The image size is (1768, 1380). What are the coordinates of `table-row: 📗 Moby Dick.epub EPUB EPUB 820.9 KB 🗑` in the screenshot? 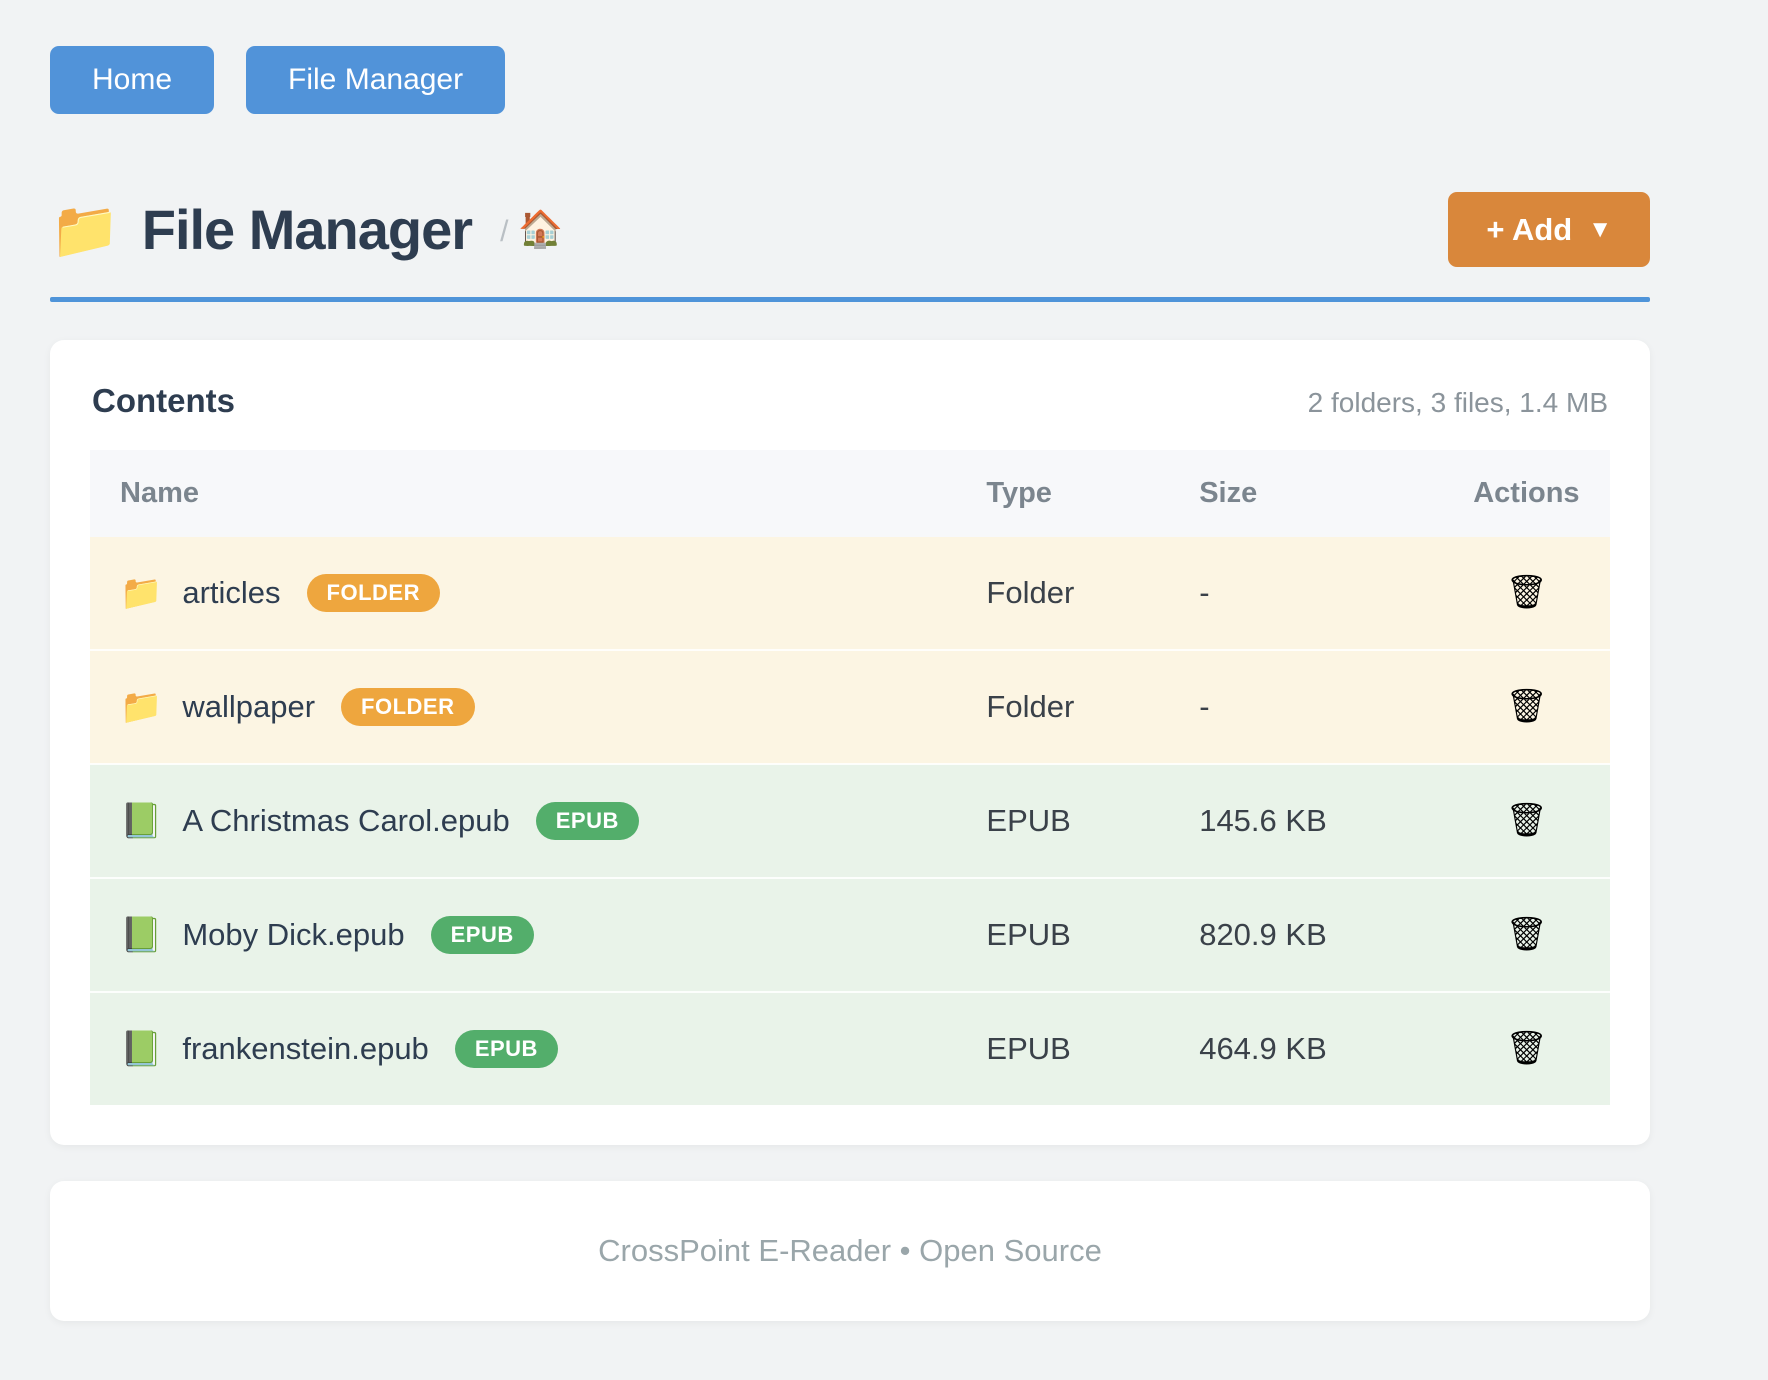 It's located at (850, 935).